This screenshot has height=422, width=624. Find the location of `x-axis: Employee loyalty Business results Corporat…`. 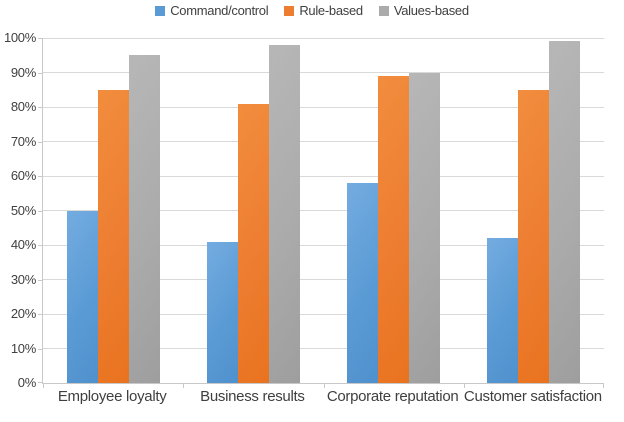

x-axis: Employee loyalty Business results Corporat… is located at coordinates (322, 400).